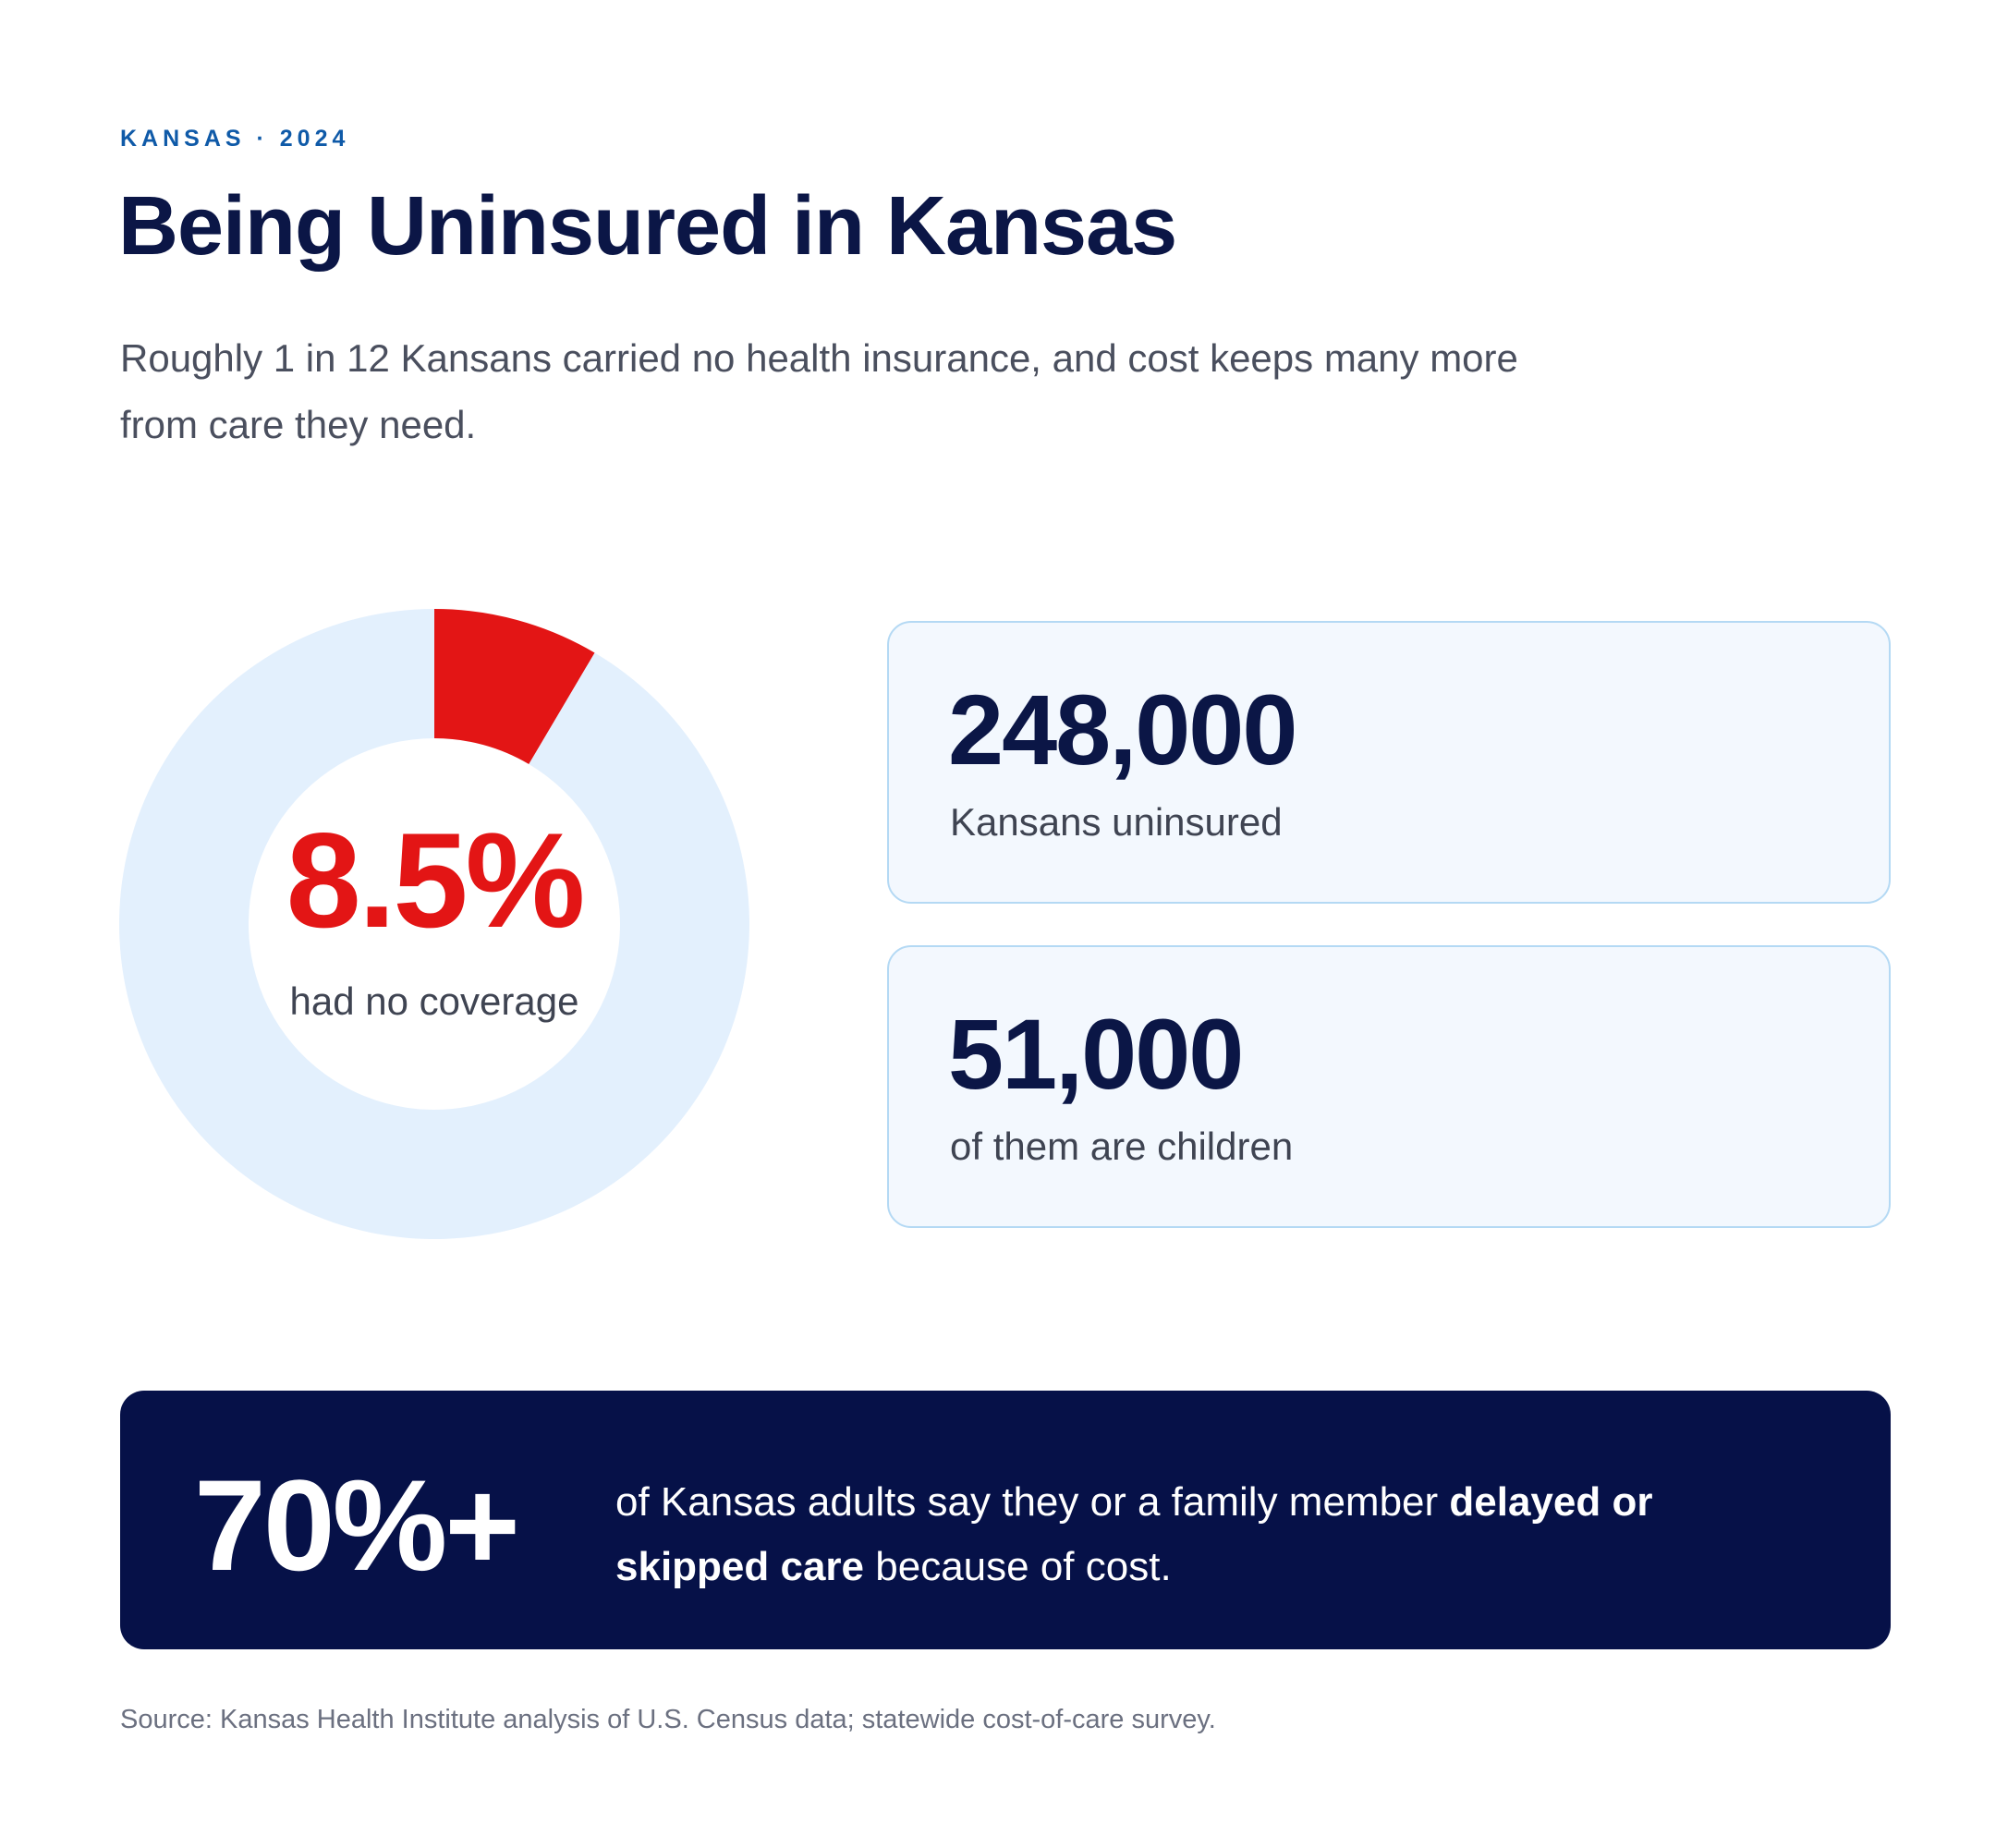 The image size is (1996, 1848). Describe the element at coordinates (1096, 1054) in the screenshot. I see `stat-value: 51,000` at that location.